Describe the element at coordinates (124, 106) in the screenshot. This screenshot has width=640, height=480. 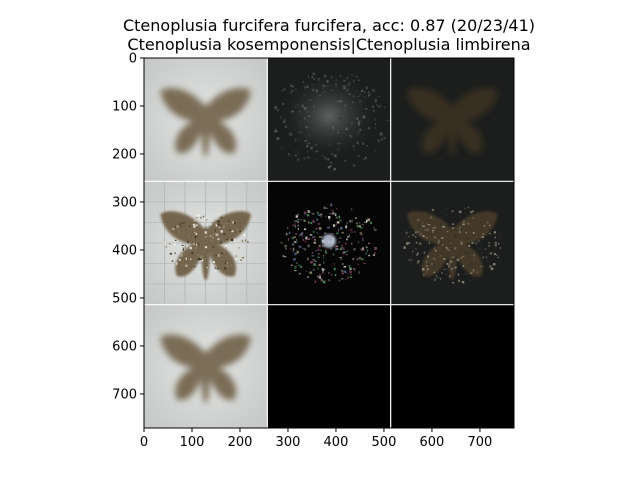
I see `y-tick-label: 100` at that location.